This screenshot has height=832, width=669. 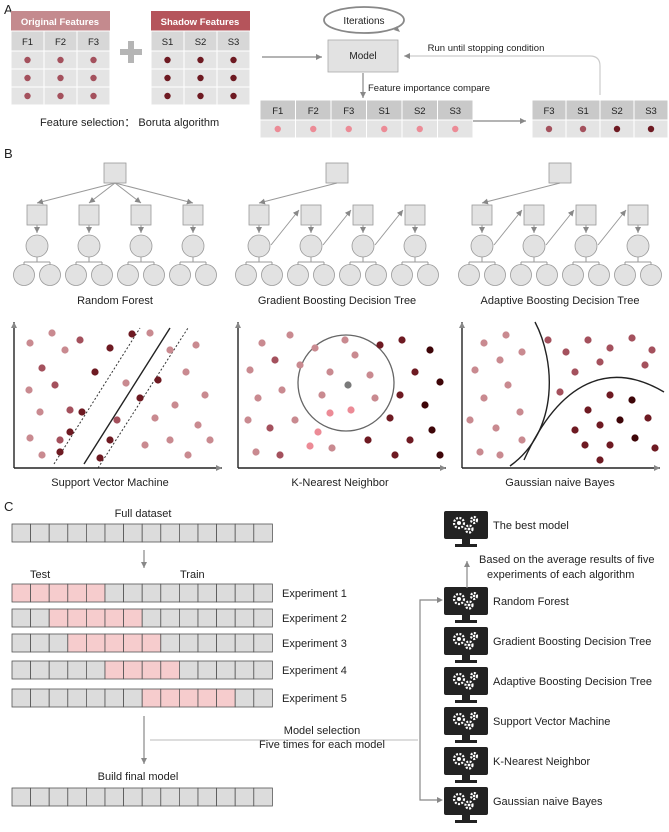 What do you see at coordinates (466, 737) in the screenshot?
I see `monitor-stand` at bounding box center [466, 737].